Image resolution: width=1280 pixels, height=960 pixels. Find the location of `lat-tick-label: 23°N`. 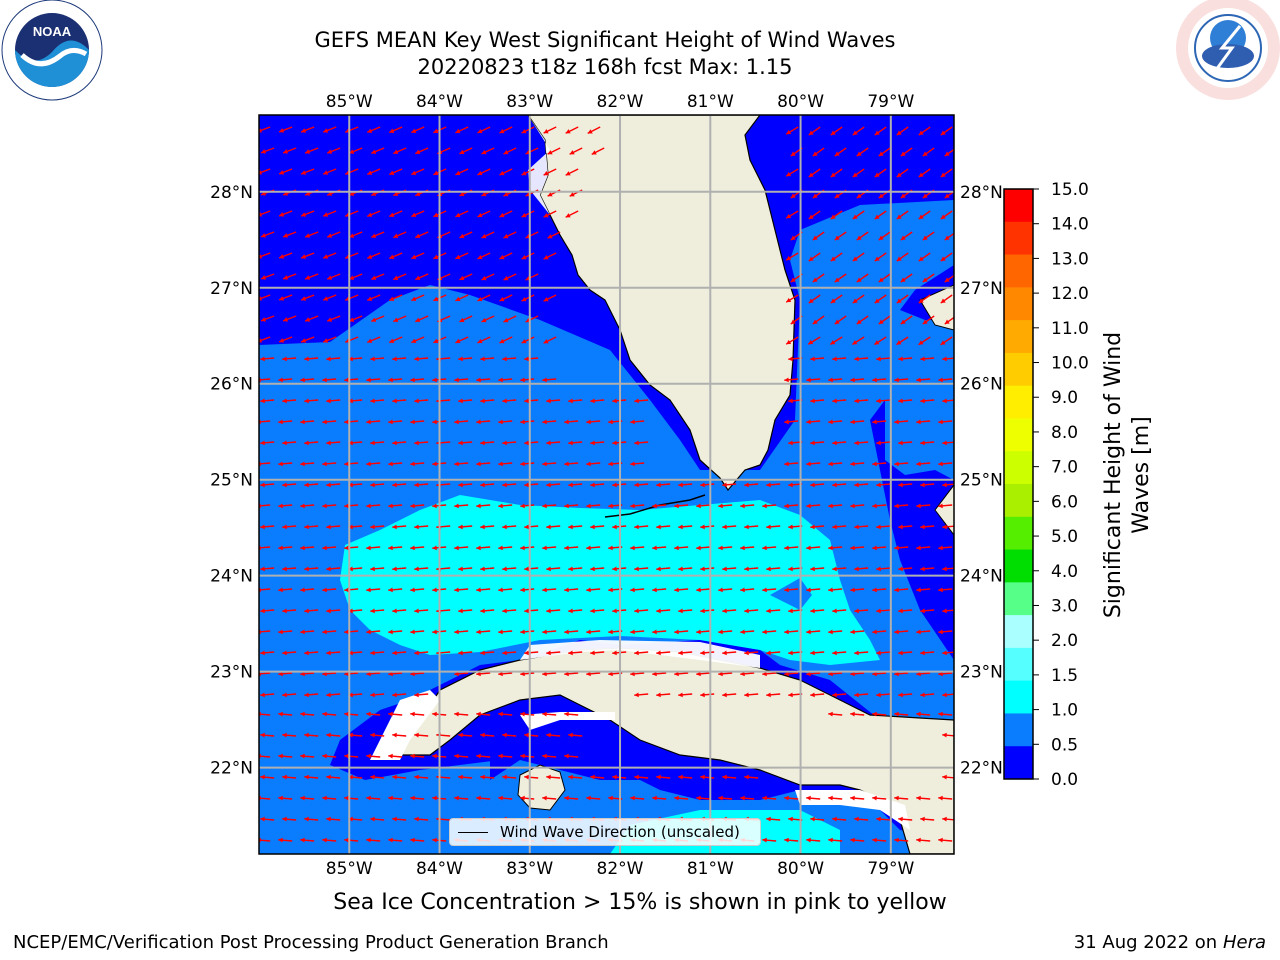

lat-tick-label: 23°N is located at coordinates (981, 673).